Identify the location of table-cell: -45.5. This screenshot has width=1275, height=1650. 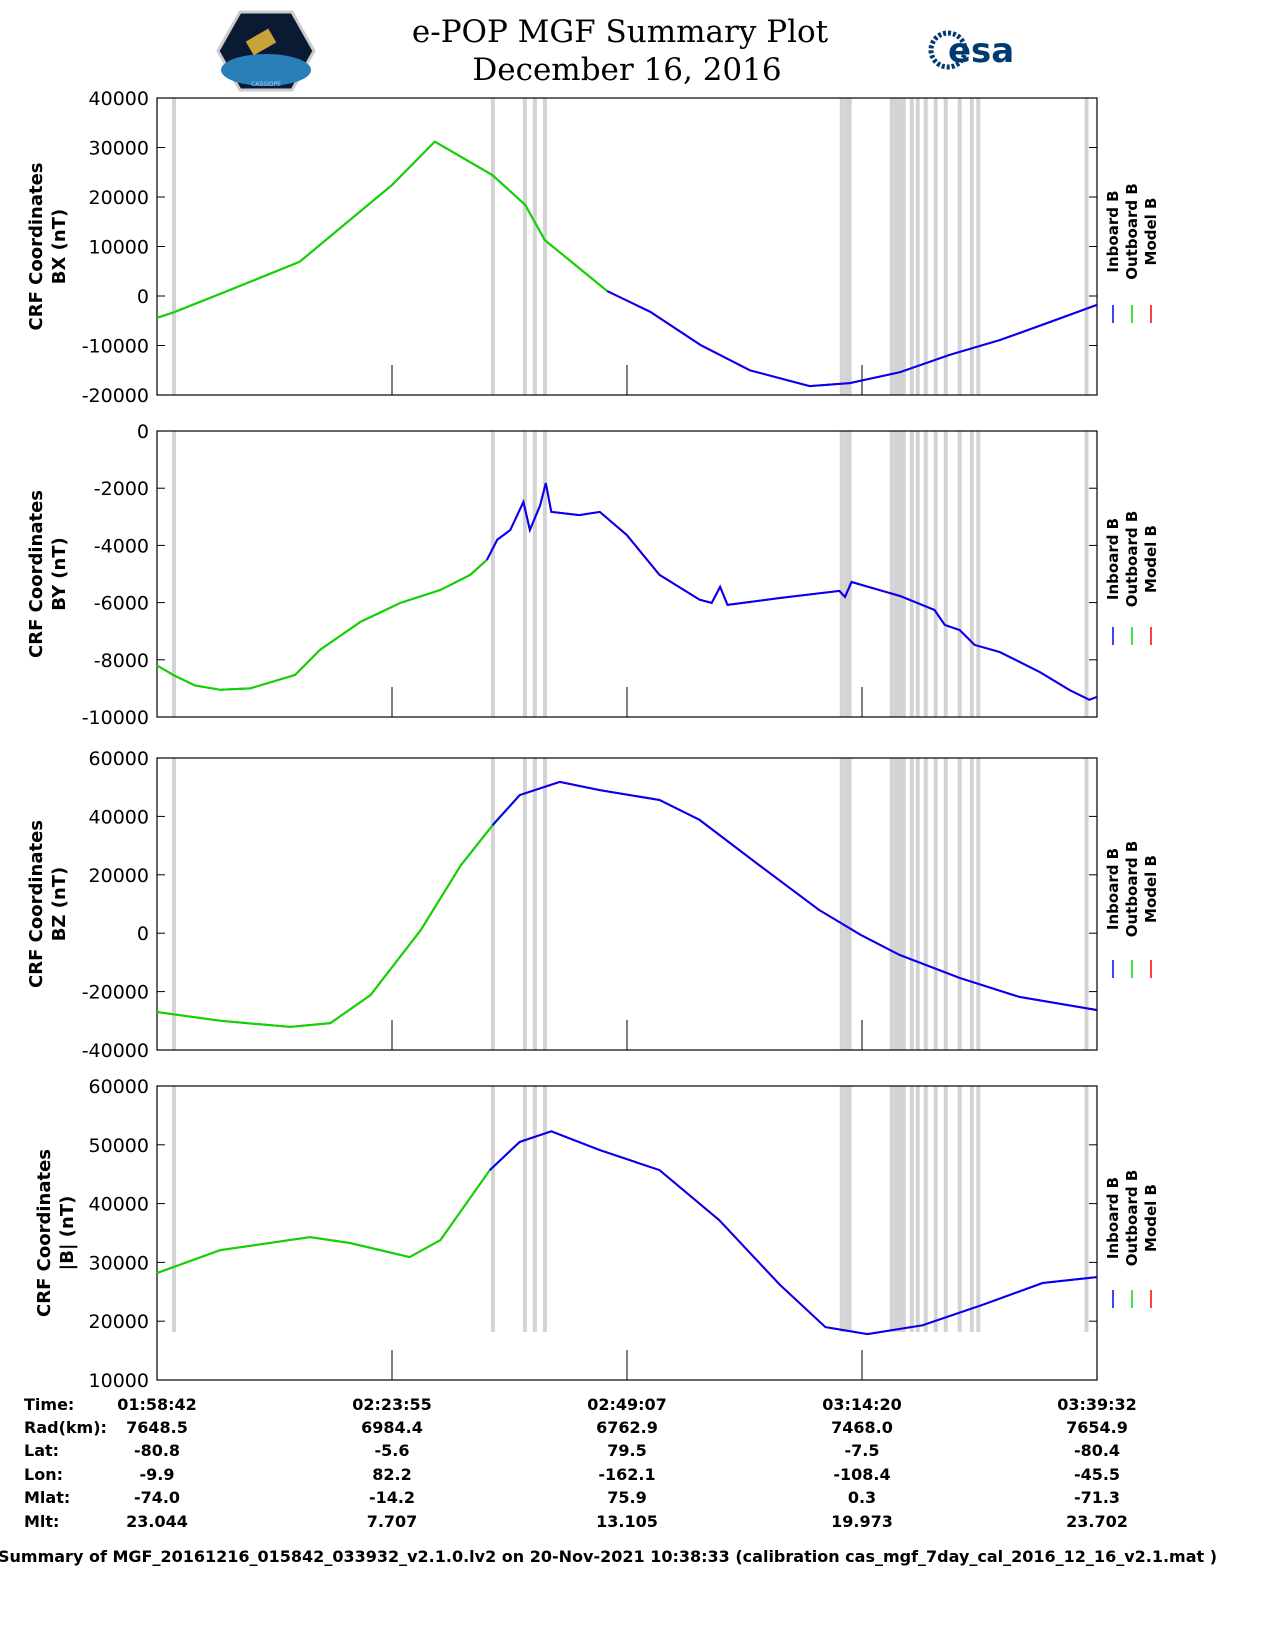
(1097, 1474).